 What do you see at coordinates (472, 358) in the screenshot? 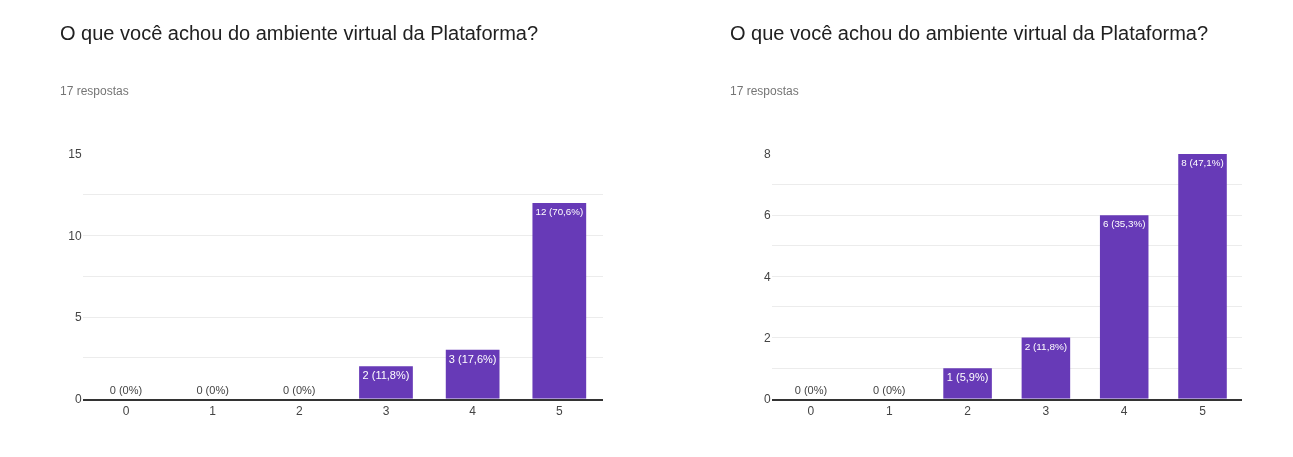
I see `data-label: 3 (17,6%)` at bounding box center [472, 358].